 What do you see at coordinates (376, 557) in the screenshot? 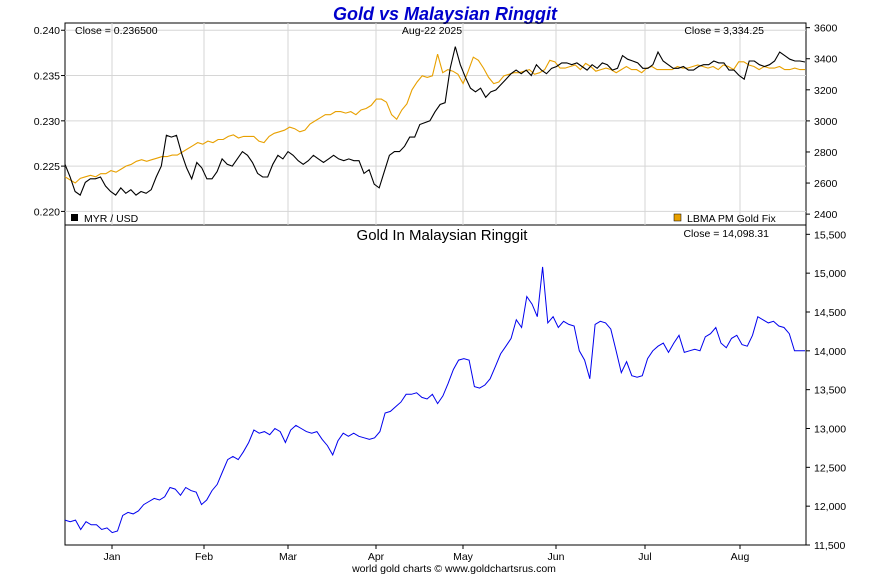
I see `x-tick-label: Apr` at bounding box center [376, 557].